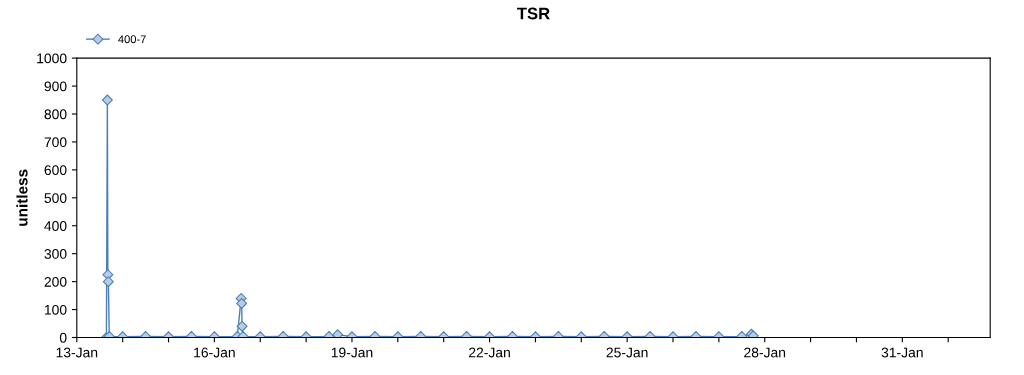  What do you see at coordinates (63, 337) in the screenshot?
I see `y-tick-label: 0` at bounding box center [63, 337].